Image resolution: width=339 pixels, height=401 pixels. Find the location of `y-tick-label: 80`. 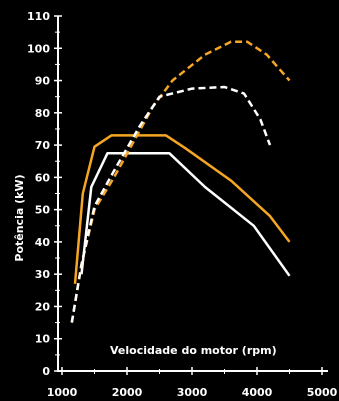

y-tick-label: 80 is located at coordinates (43, 113).